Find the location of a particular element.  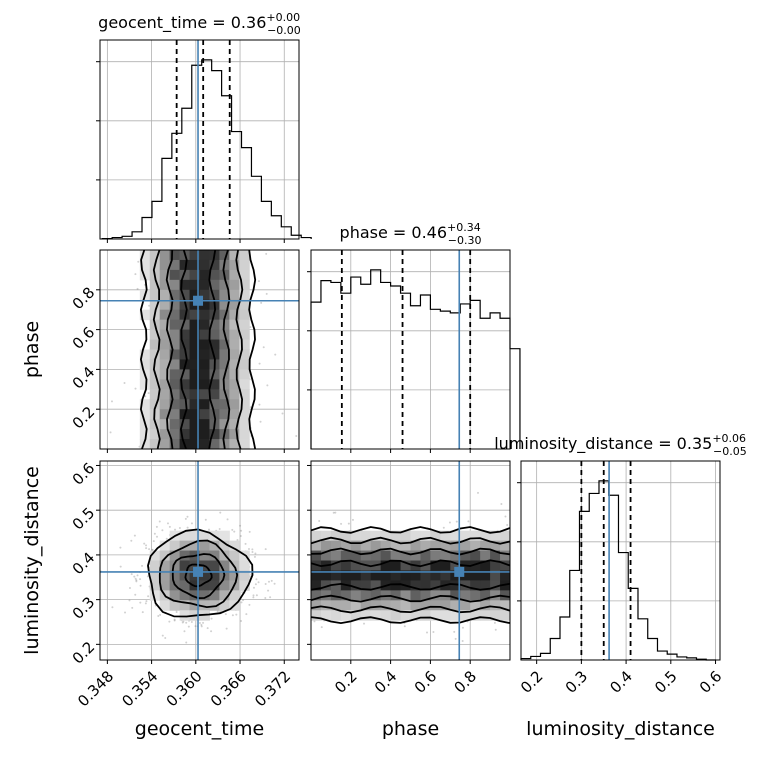

hist-panel-phase: phase = 0.46+0.34 −0.30 is located at coordinates (414, 337).